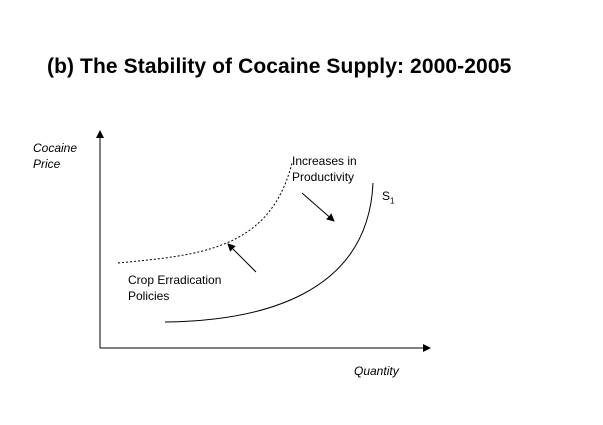  I want to click on productivity-annotation: Increases in Productivity, so click(324, 169).